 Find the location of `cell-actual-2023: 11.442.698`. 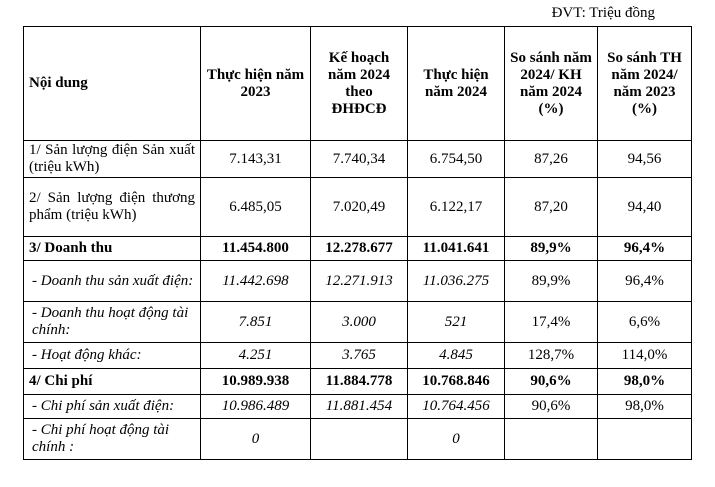

cell-actual-2023: 11.442.698 is located at coordinates (255, 281).